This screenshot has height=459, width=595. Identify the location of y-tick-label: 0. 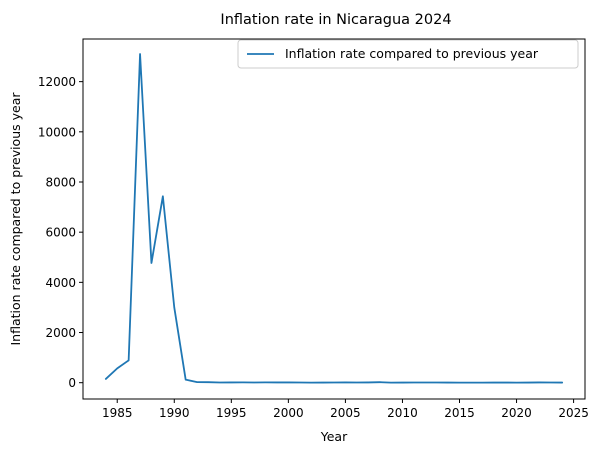
(72, 383).